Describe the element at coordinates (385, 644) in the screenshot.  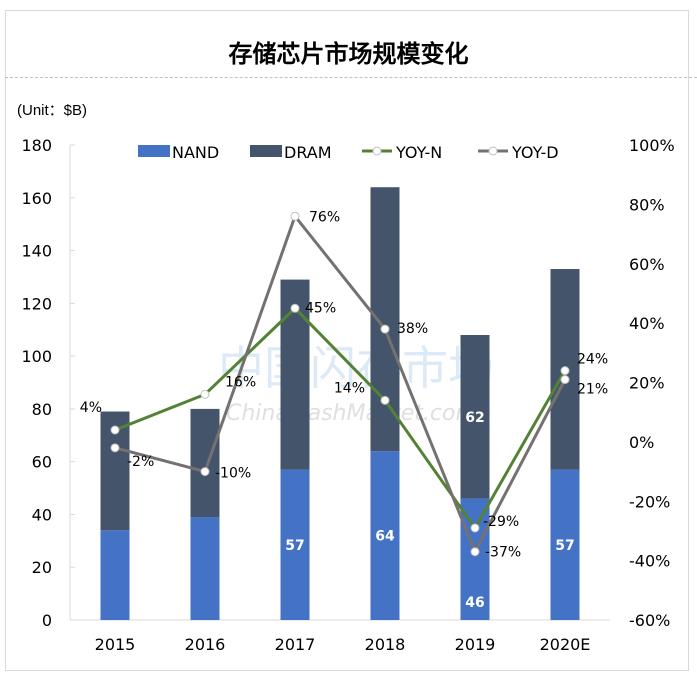
I see `x-tick-label: 2018` at that location.